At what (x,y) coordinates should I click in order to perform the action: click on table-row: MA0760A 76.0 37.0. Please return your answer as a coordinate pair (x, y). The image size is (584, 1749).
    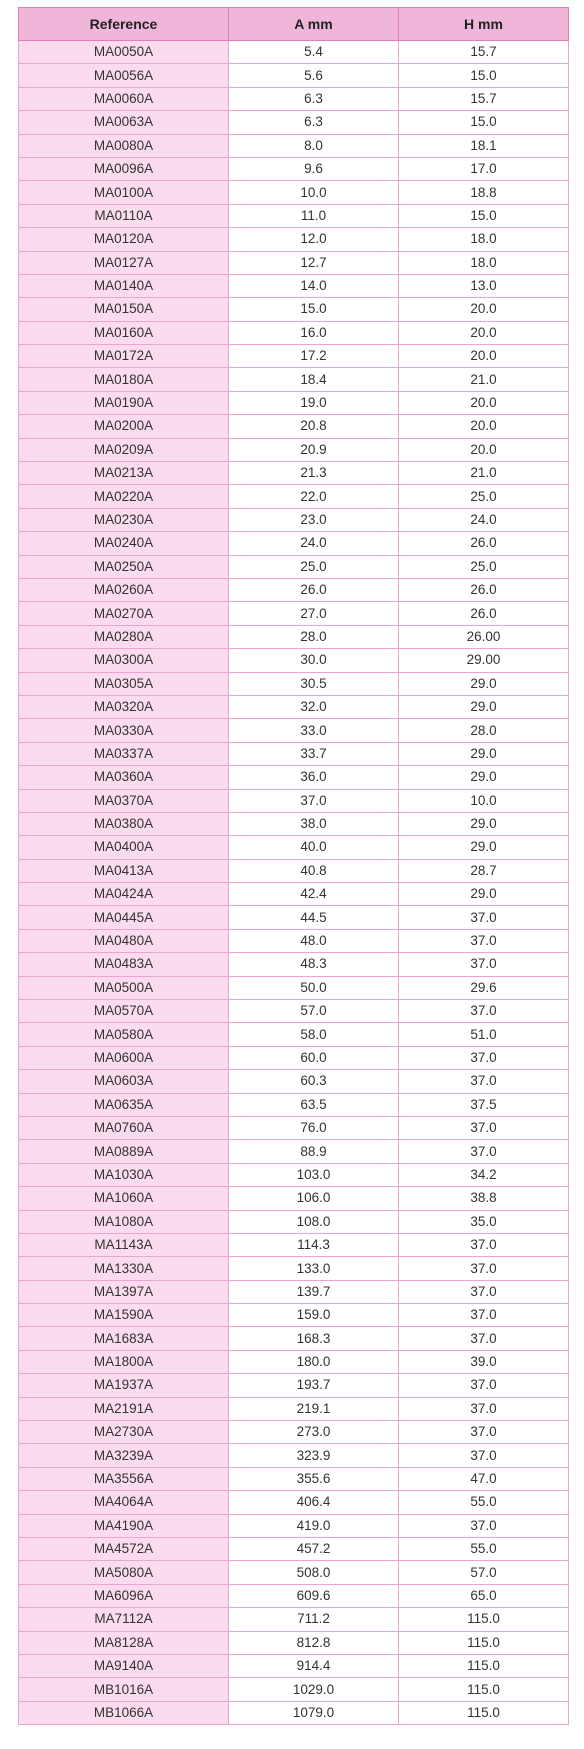
    Looking at the image, I should click on (293, 1128).